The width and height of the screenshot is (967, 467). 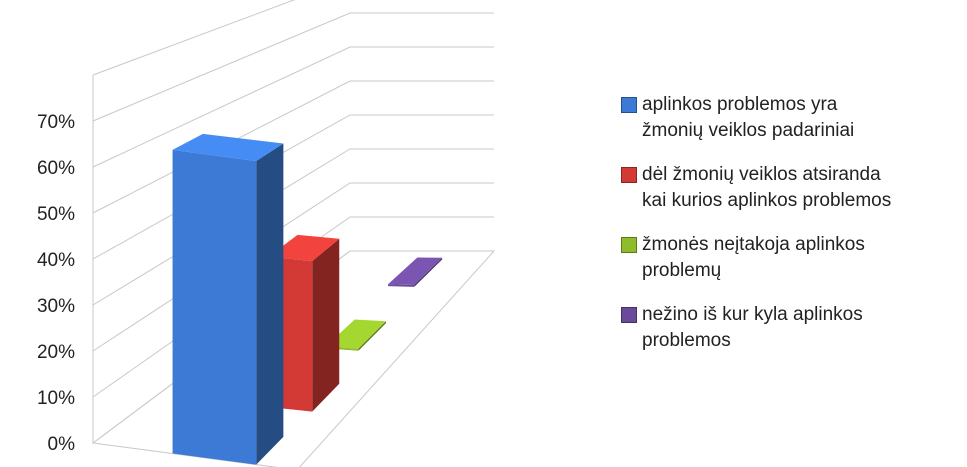 What do you see at coordinates (56, 122) in the screenshot?
I see `y-tick-label: 70%` at bounding box center [56, 122].